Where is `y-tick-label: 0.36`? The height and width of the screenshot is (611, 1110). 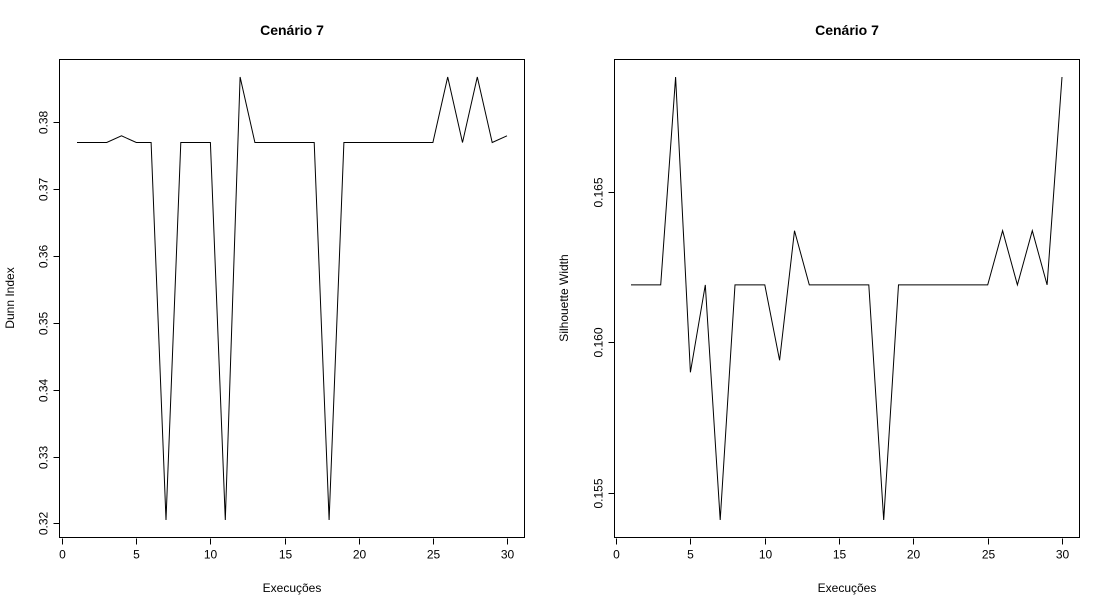 y-tick-label: 0.36 is located at coordinates (44, 256).